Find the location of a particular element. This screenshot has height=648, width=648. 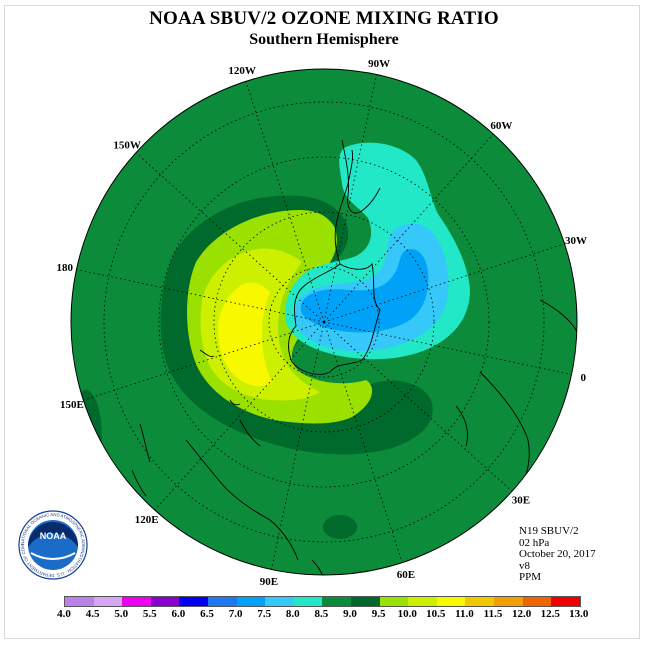

australia-coast is located at coordinates (242, 490).